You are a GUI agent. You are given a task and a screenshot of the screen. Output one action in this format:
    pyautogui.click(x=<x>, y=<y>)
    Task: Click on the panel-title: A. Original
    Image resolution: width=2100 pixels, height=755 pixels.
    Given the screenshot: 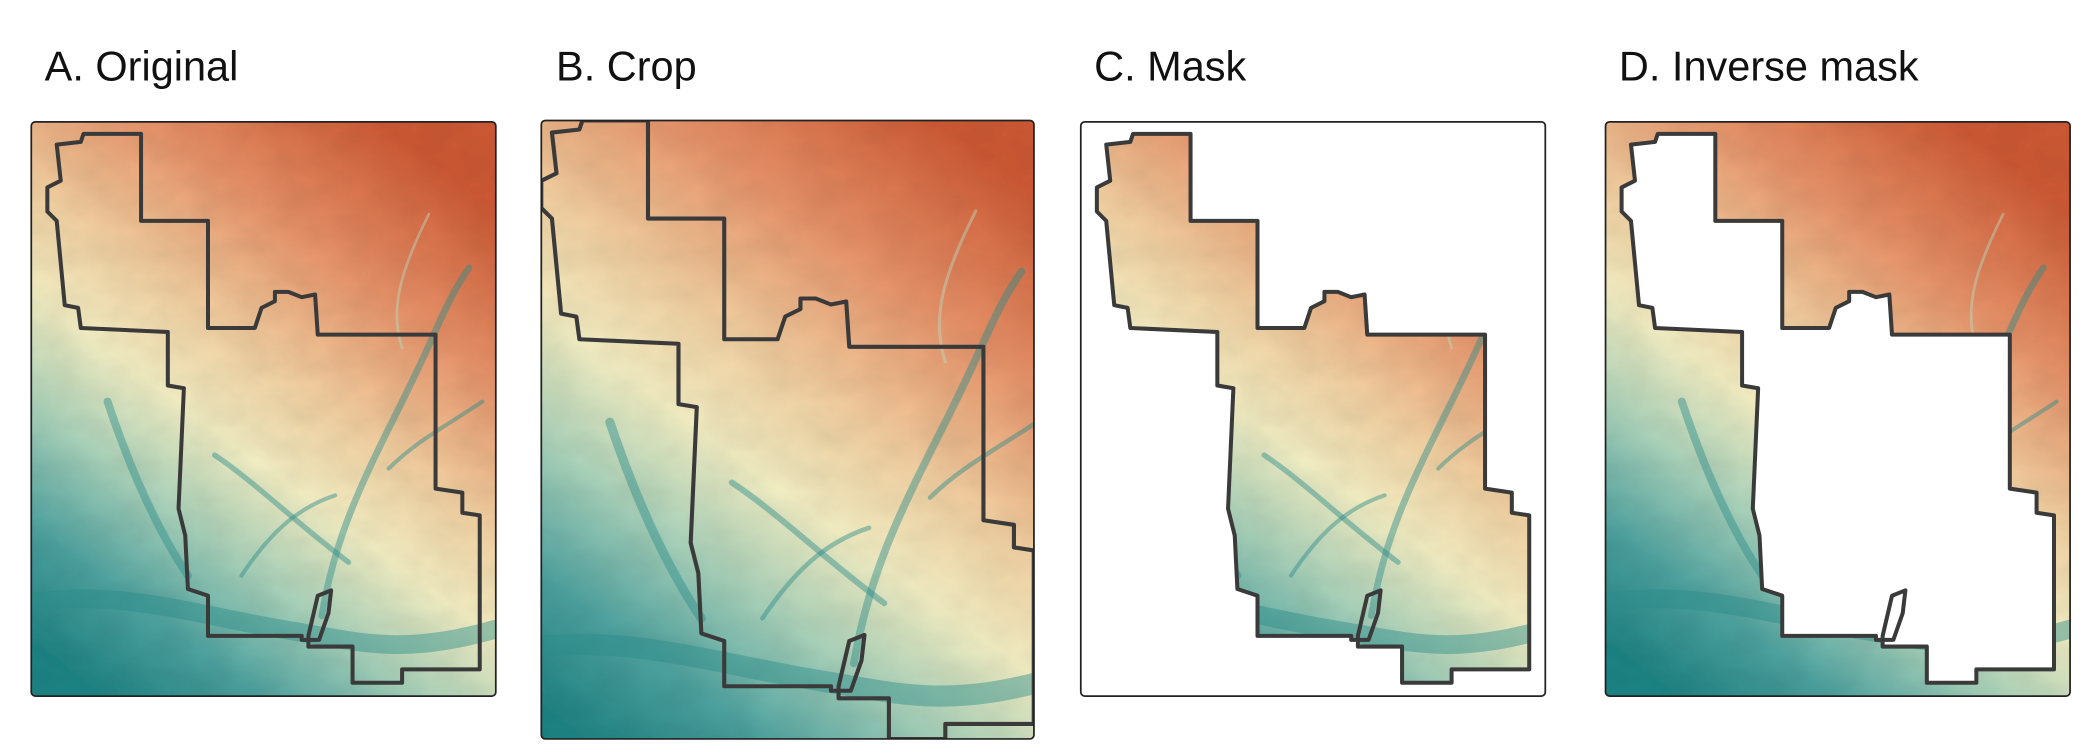 What is the action you would take?
    pyautogui.click(x=142, y=66)
    